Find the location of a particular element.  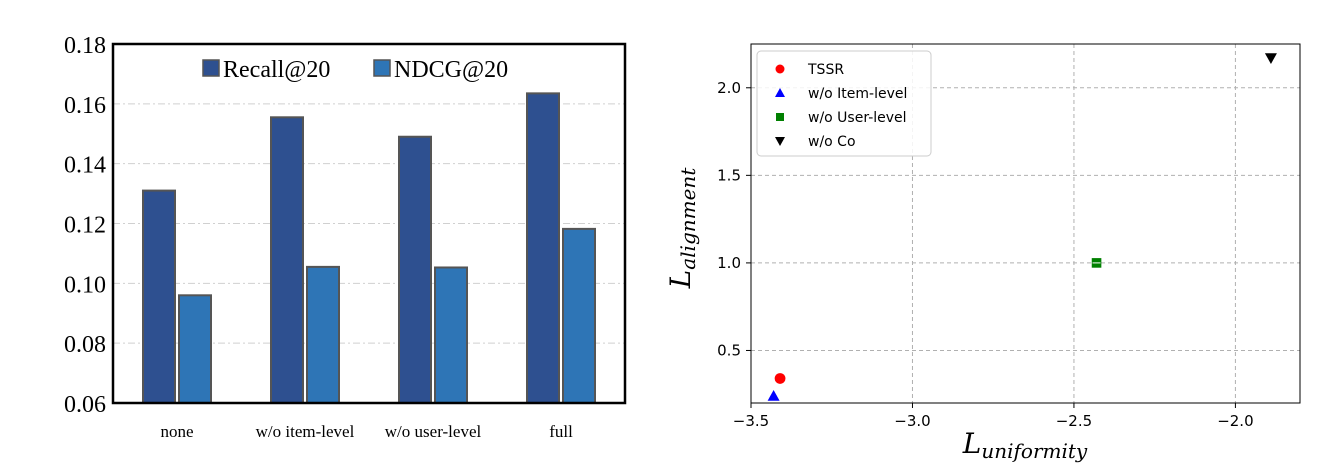

y-tick-label: 0.18 is located at coordinates (85, 46).